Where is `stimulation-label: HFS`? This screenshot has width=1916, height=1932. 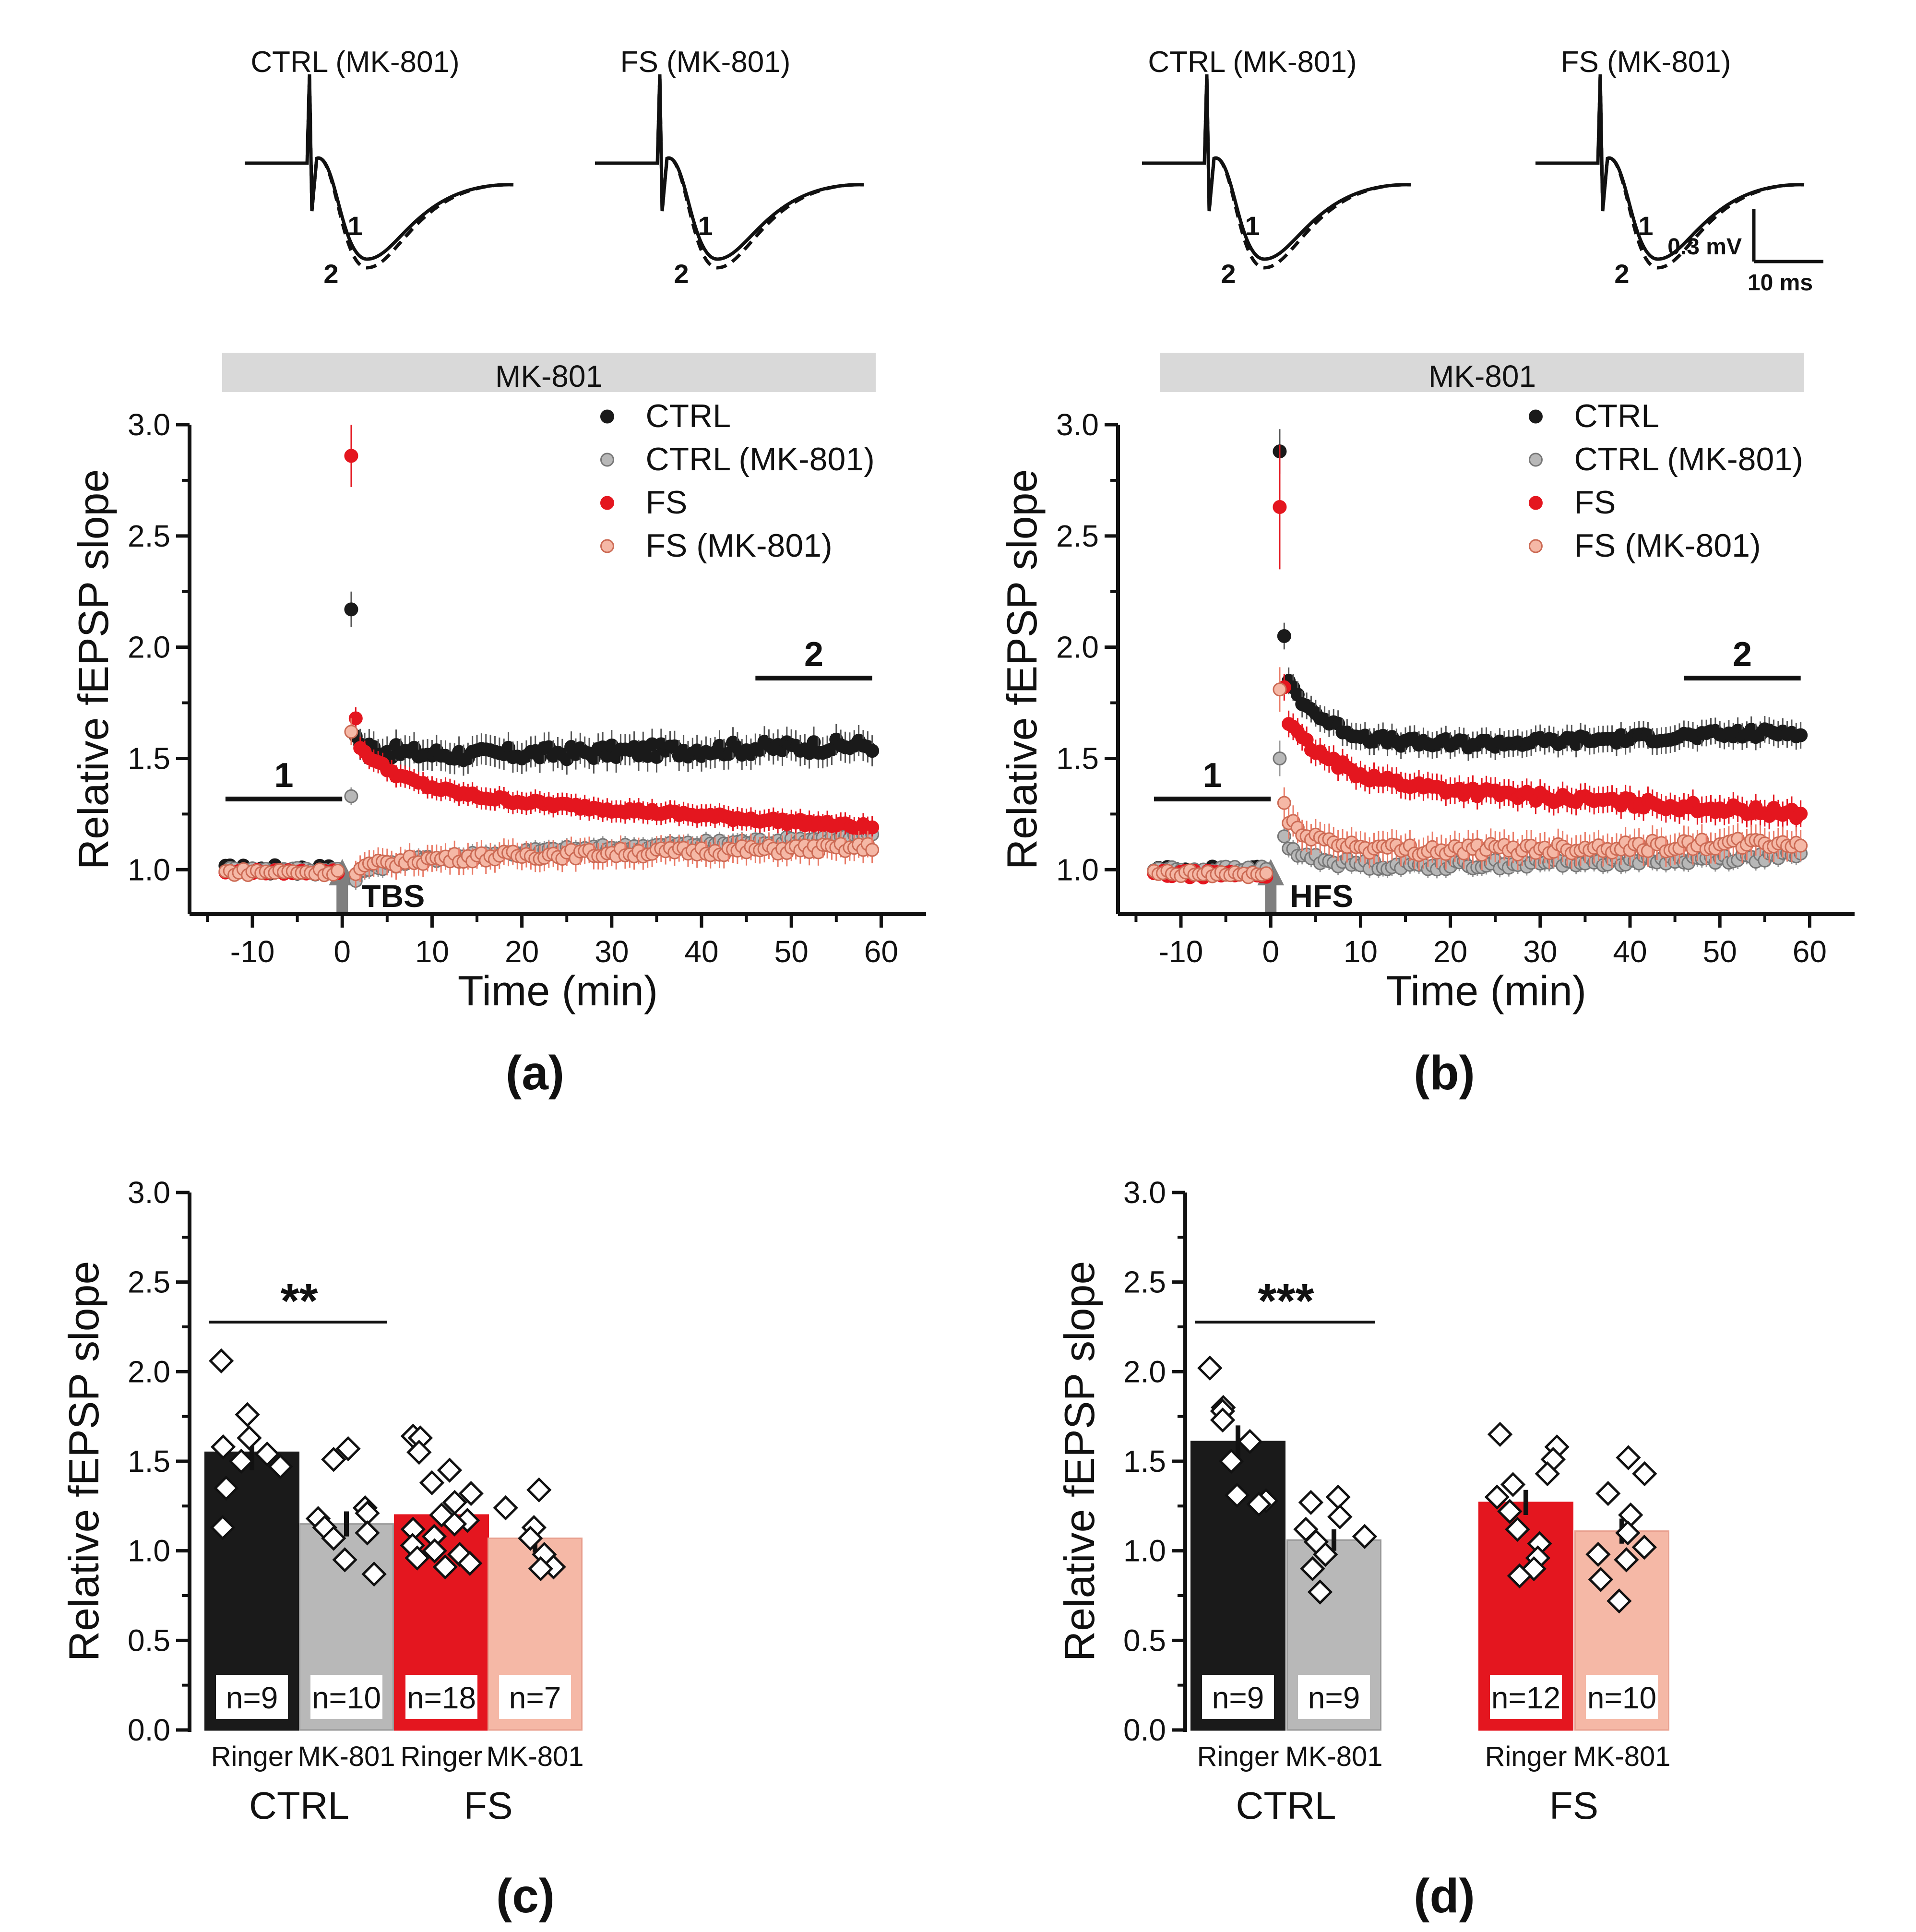
stimulation-label: HFS is located at coordinates (1321, 896).